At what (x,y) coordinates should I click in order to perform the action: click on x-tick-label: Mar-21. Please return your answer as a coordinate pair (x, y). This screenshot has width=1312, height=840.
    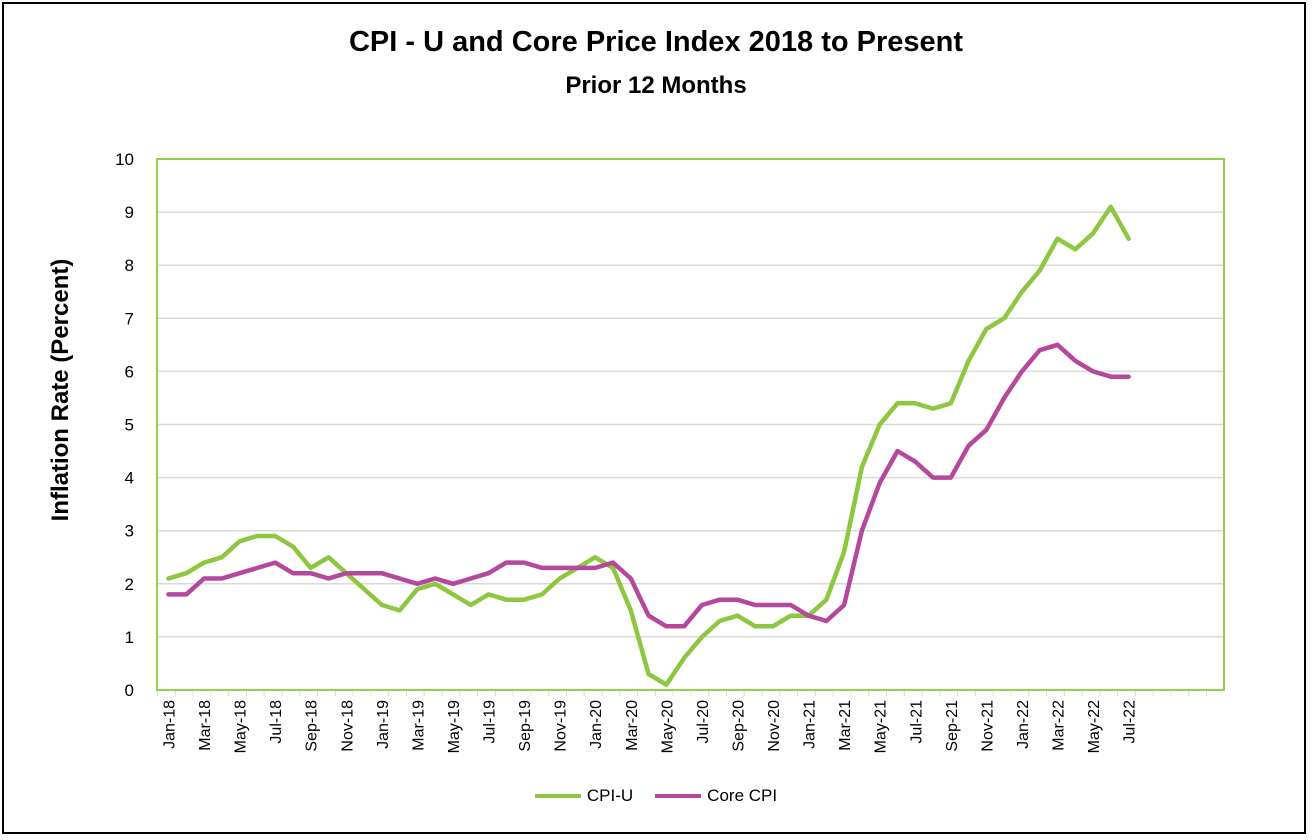
    Looking at the image, I should click on (845, 725).